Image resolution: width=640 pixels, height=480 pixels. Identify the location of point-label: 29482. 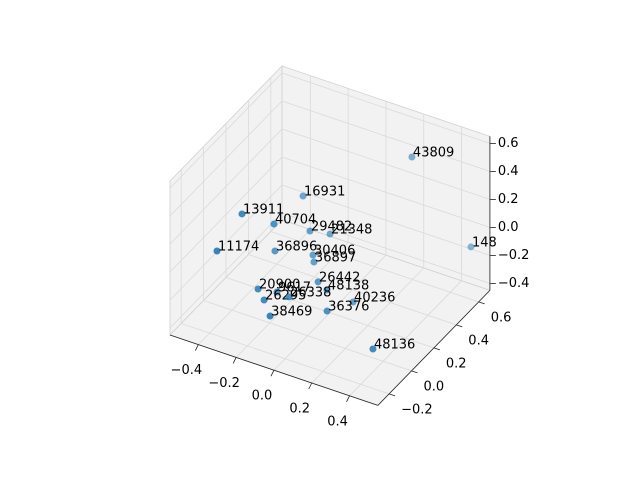
(331, 227).